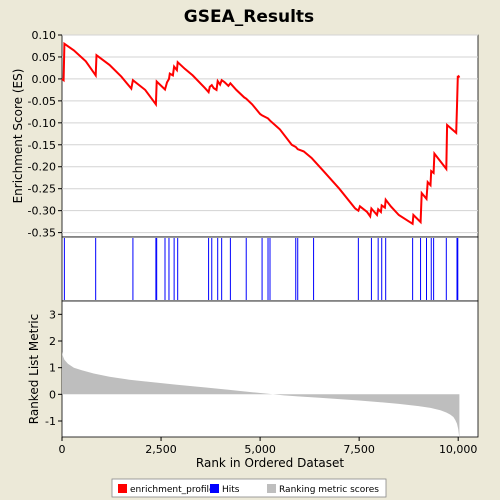 Image resolution: width=500 pixels, height=500 pixels. I want to click on enrichment-y-tick-label: -0.25, so click(42, 189).